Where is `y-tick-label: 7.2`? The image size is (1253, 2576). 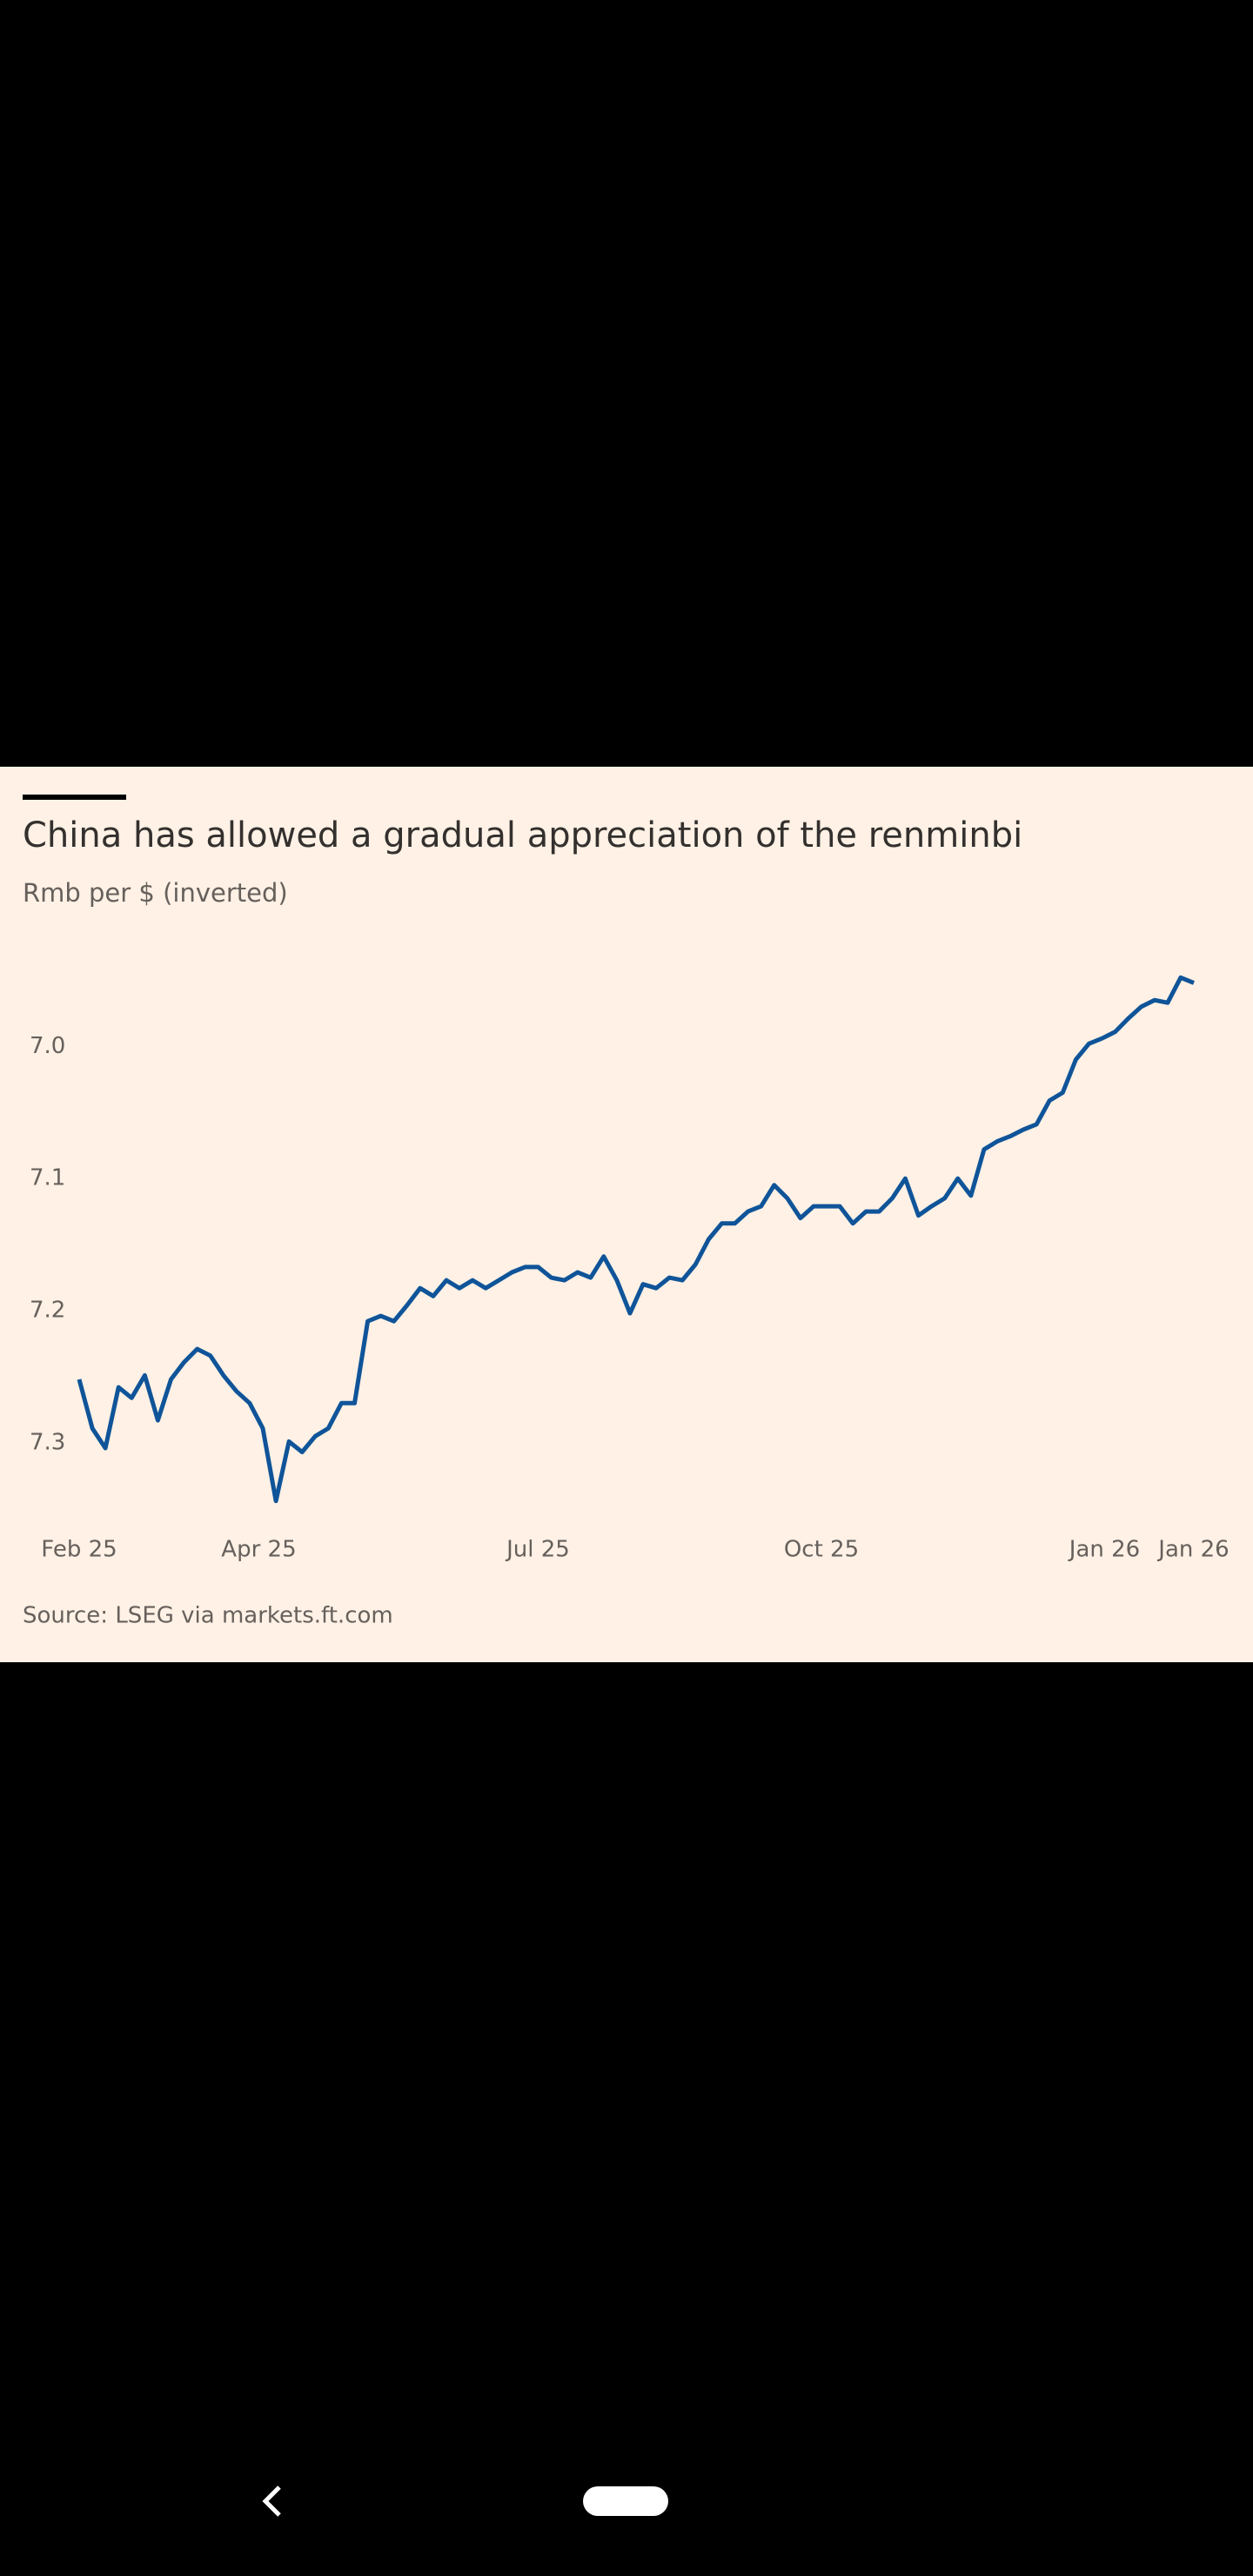 y-tick-label: 7.2 is located at coordinates (47, 1311).